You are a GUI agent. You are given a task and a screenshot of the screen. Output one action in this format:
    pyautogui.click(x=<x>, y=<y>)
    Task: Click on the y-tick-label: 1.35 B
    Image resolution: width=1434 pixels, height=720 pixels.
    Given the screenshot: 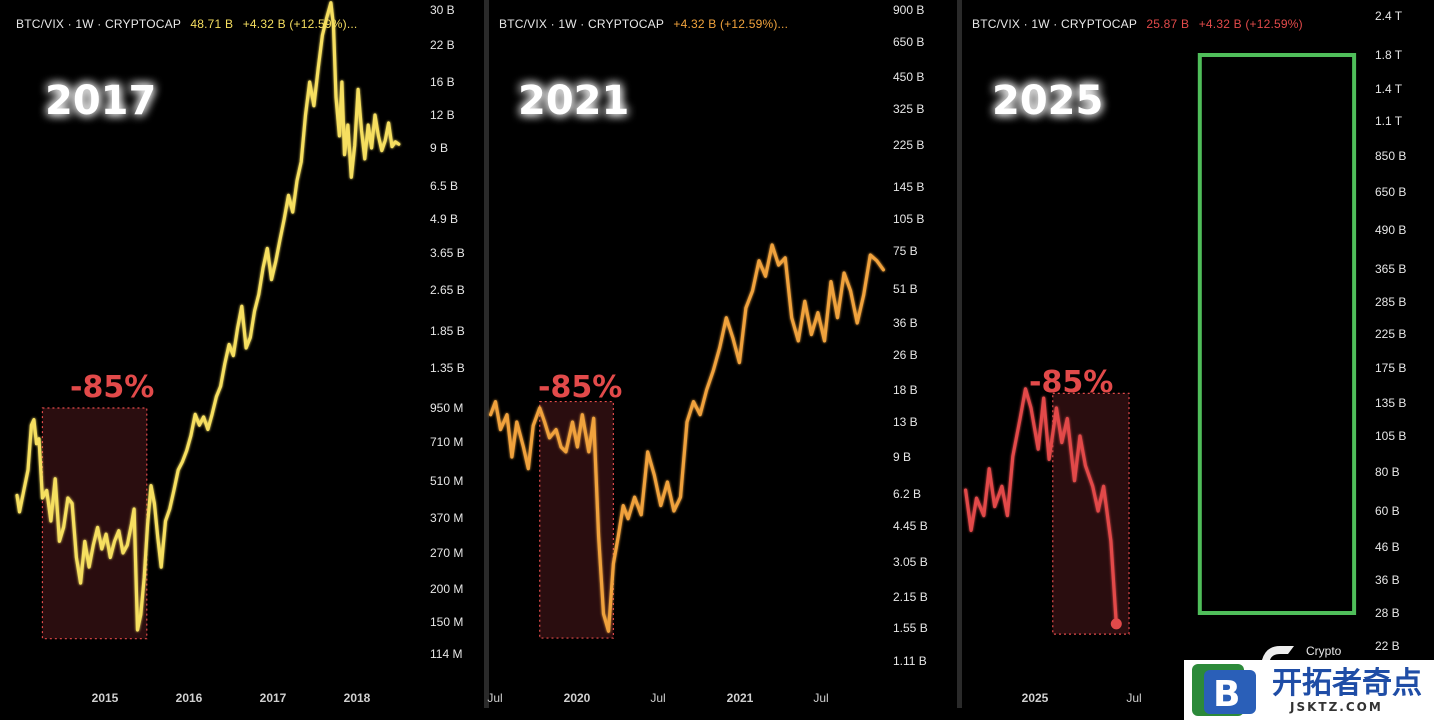 What is the action you would take?
    pyautogui.click(x=447, y=368)
    